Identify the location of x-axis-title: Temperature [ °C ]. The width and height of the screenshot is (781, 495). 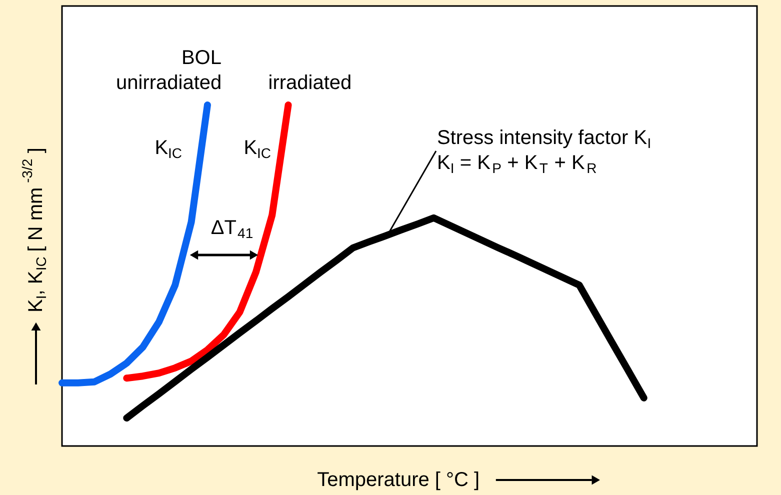
(398, 480).